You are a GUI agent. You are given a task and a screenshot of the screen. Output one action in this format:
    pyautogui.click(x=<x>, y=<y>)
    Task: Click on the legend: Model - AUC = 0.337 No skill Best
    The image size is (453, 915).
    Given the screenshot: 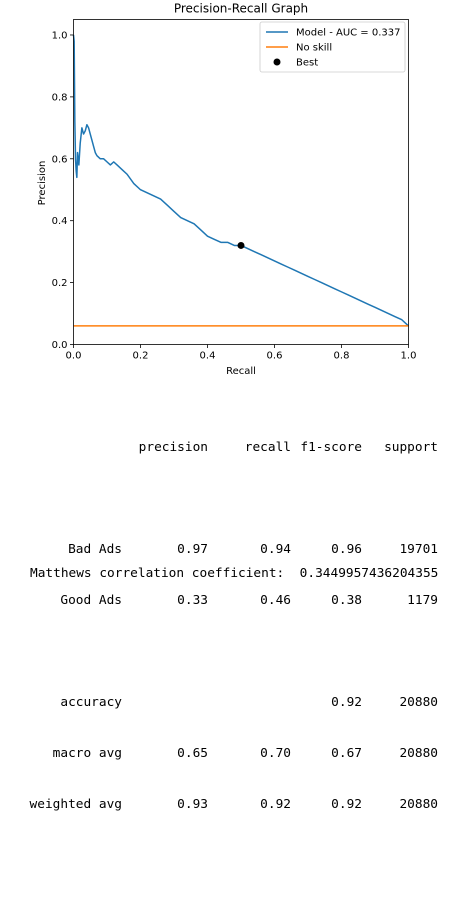 What is the action you would take?
    pyautogui.click(x=332, y=47)
    